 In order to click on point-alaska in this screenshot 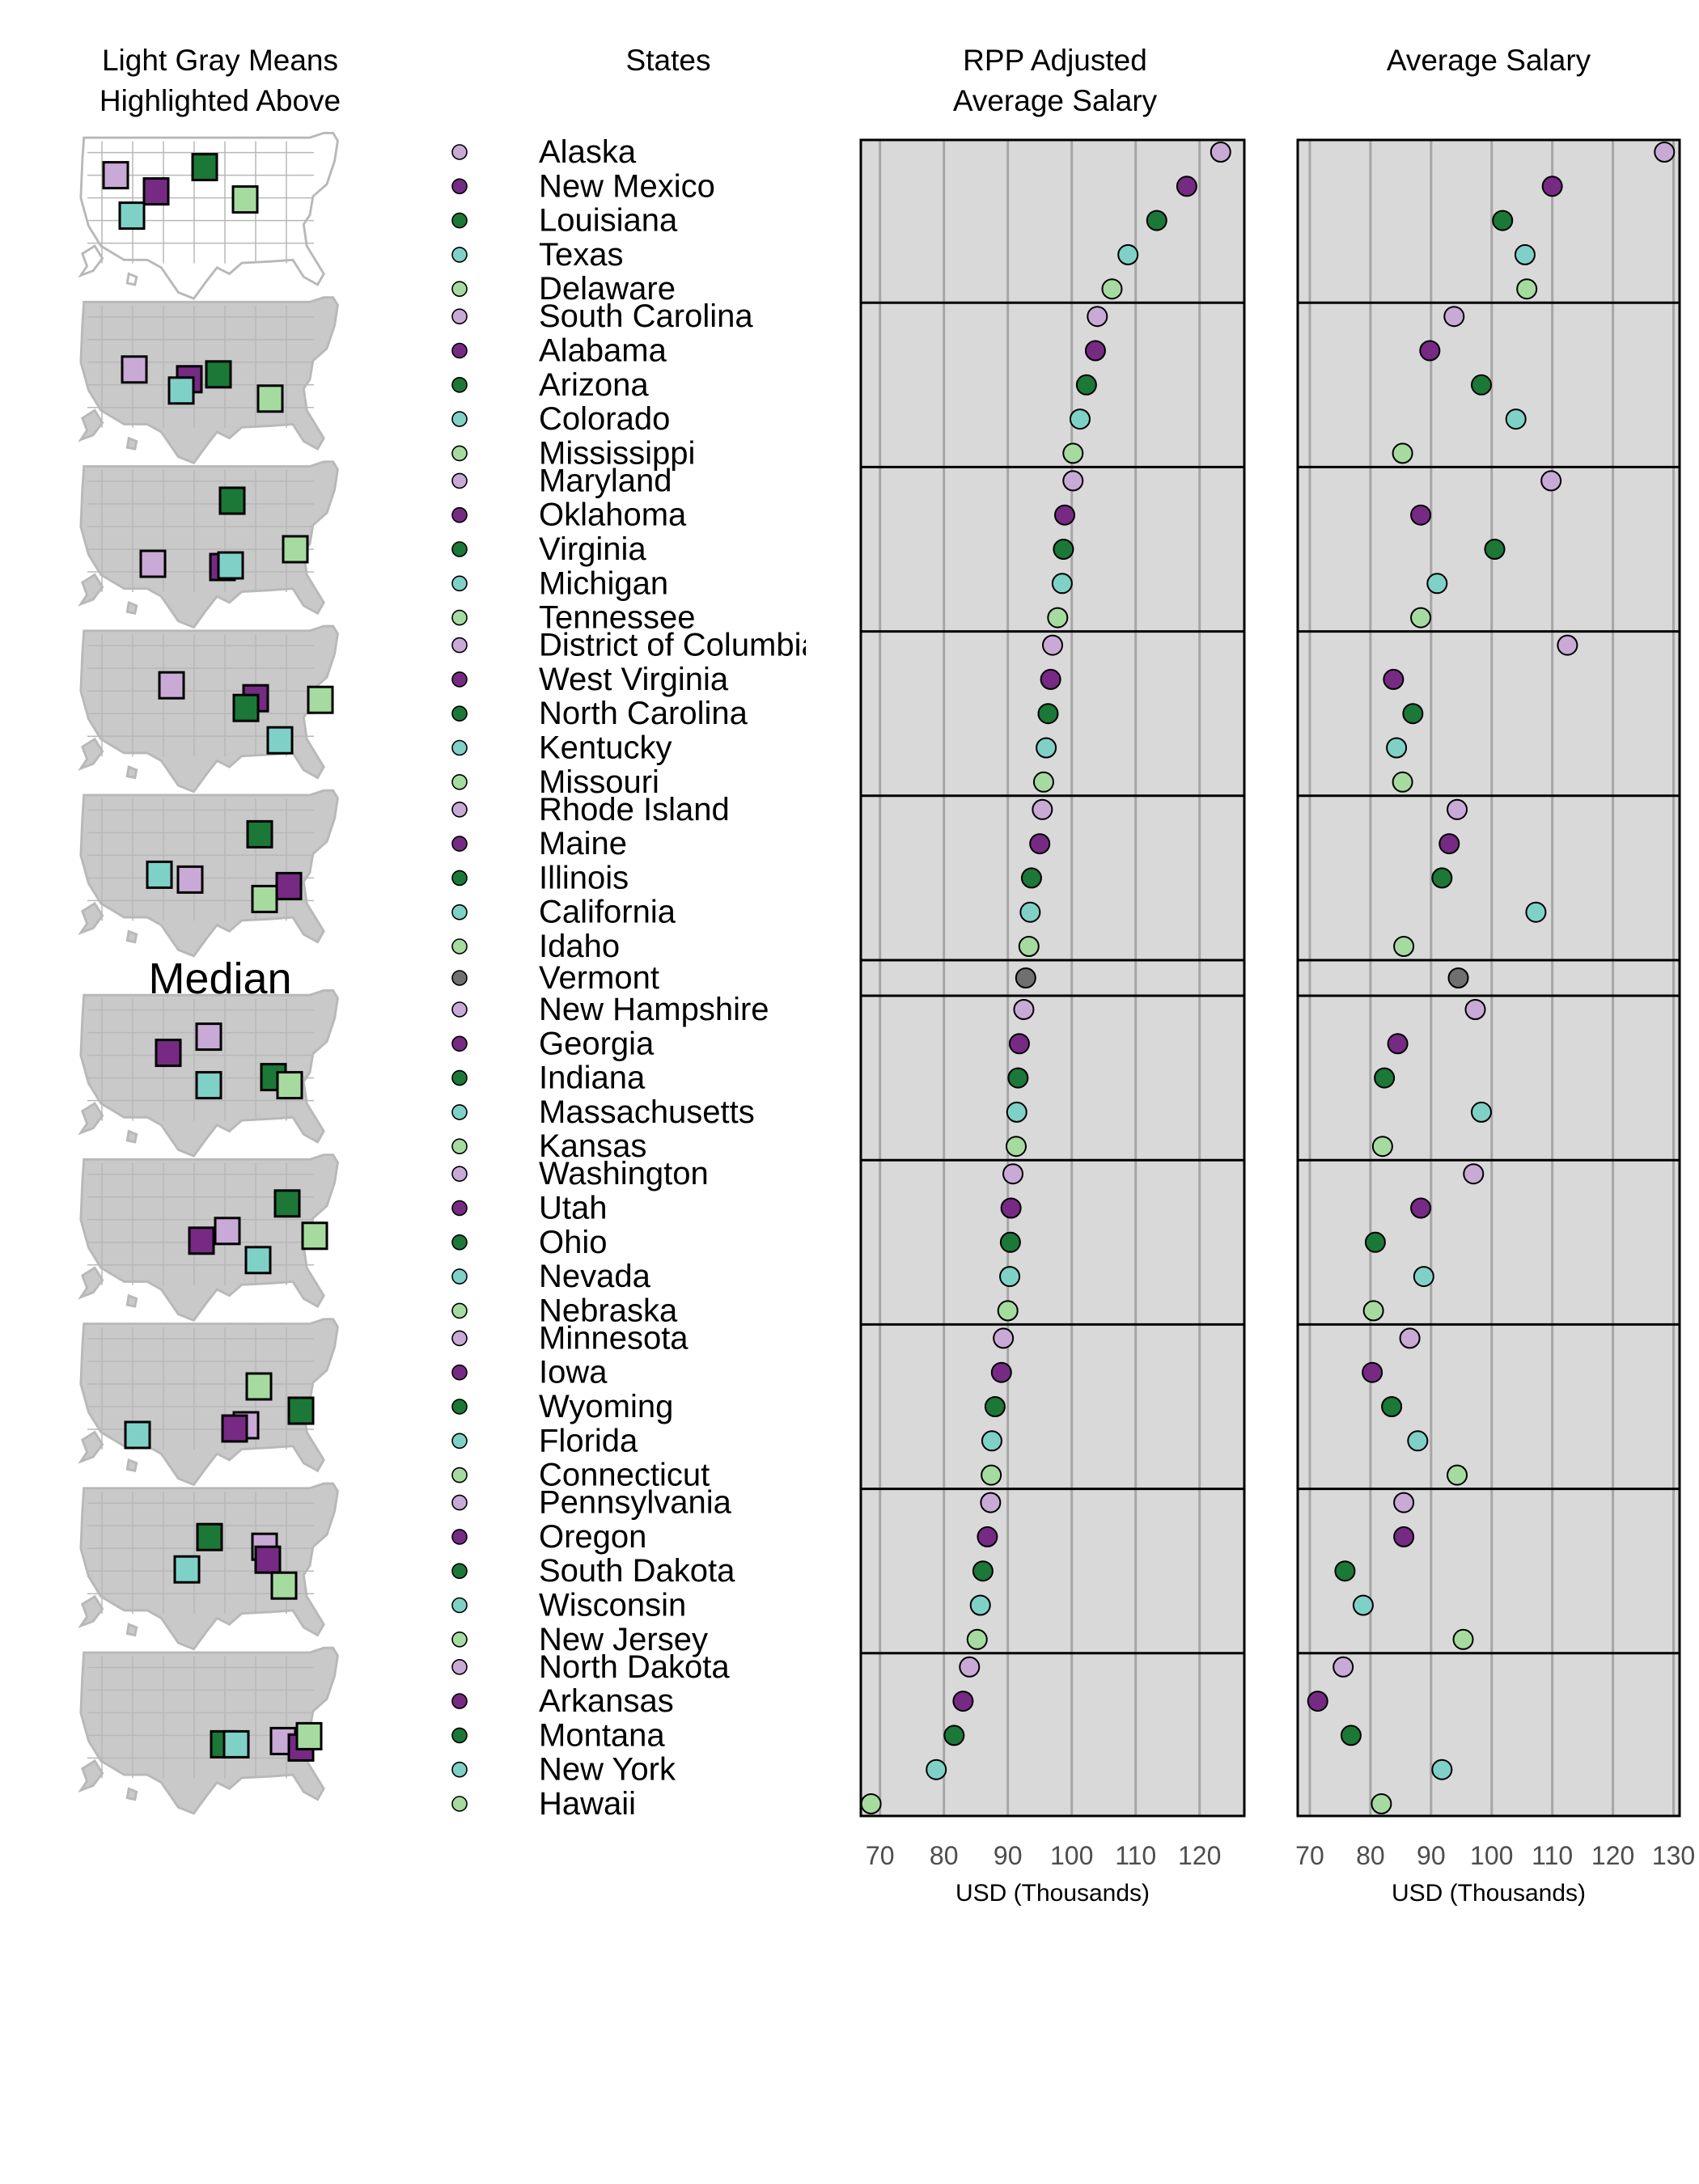, I will do `click(1220, 152)`.